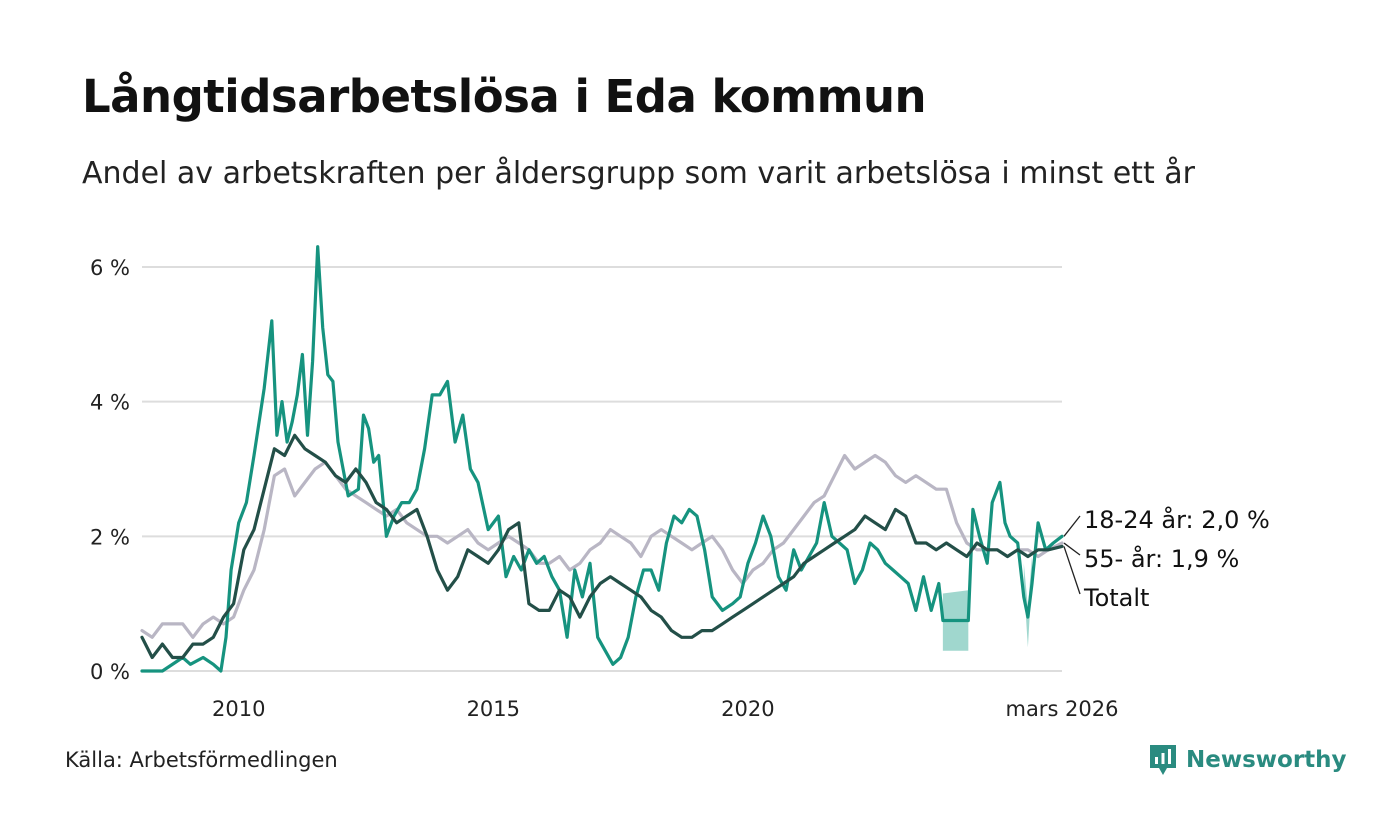  Describe the element at coordinates (1163, 760) in the screenshot. I see `newsworthy-logo-icon` at that location.